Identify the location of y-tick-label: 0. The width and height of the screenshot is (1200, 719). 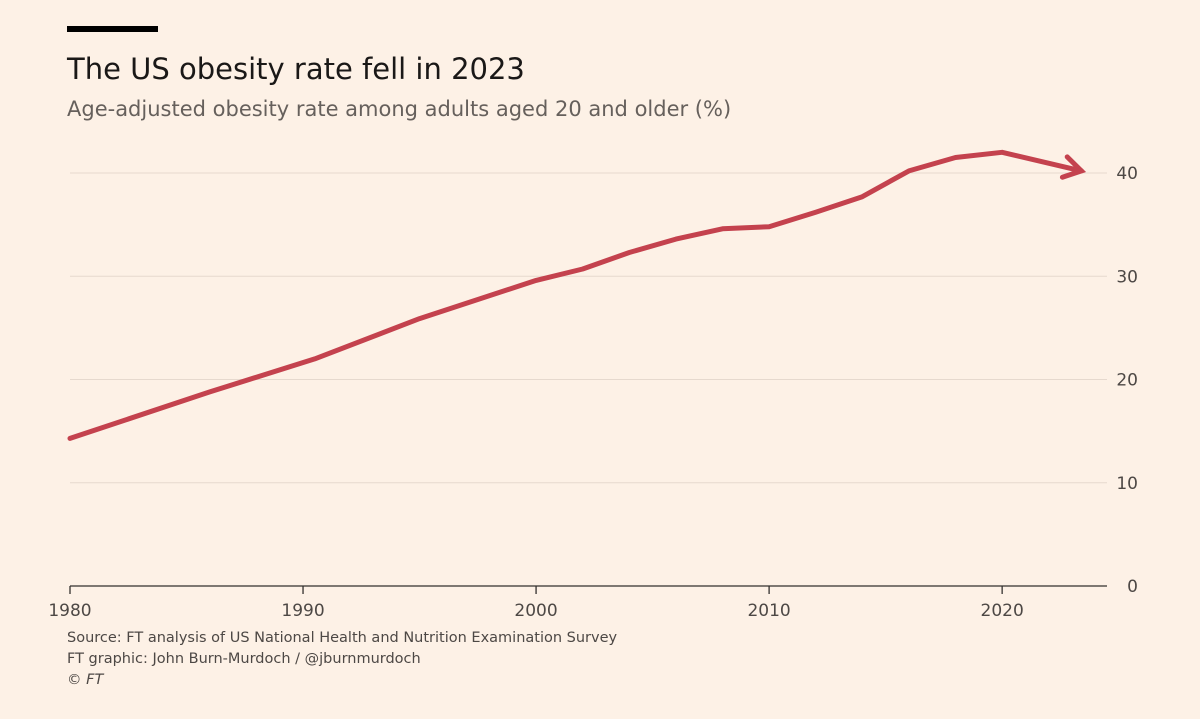
(1132, 587).